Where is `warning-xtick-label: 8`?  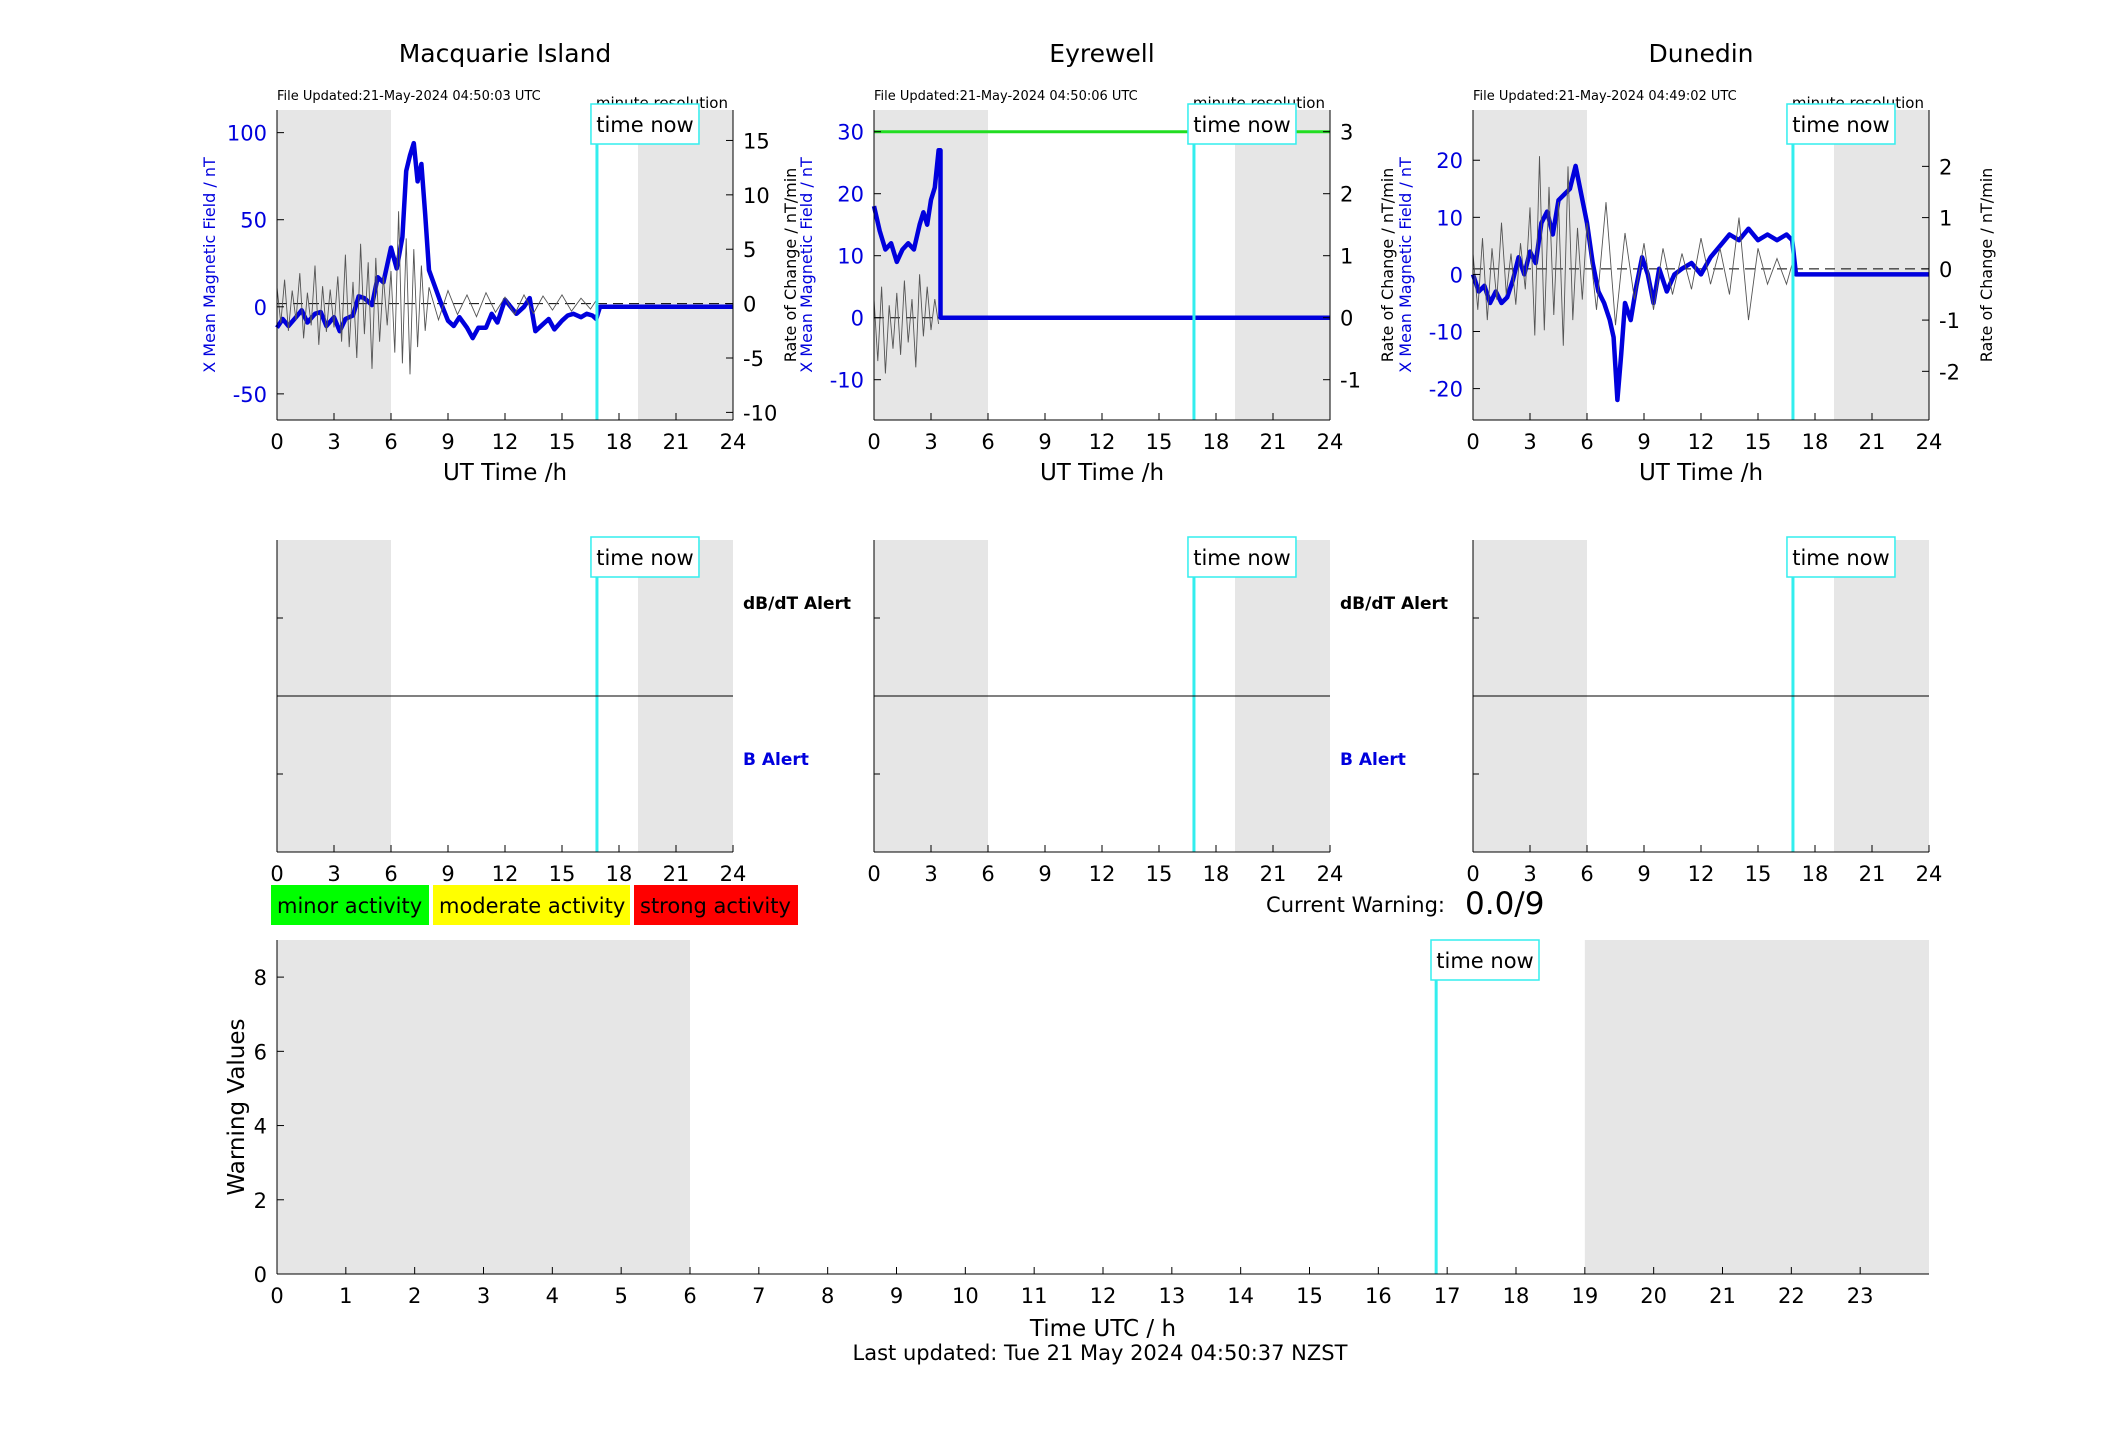
warning-xtick-label: 8 is located at coordinates (827, 1296).